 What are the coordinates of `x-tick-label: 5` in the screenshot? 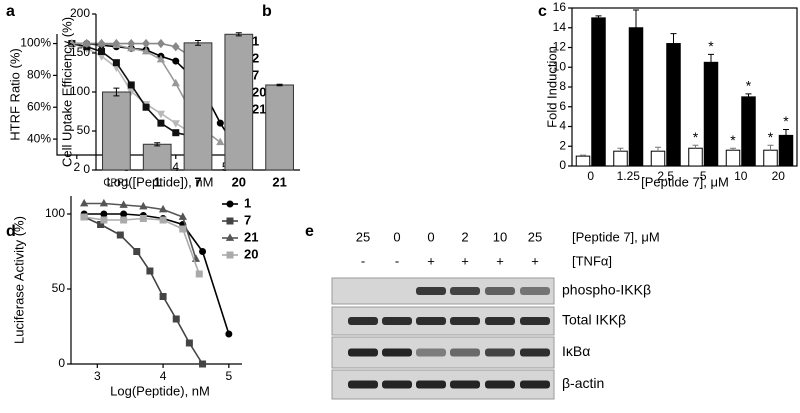 It's located at (229, 376).